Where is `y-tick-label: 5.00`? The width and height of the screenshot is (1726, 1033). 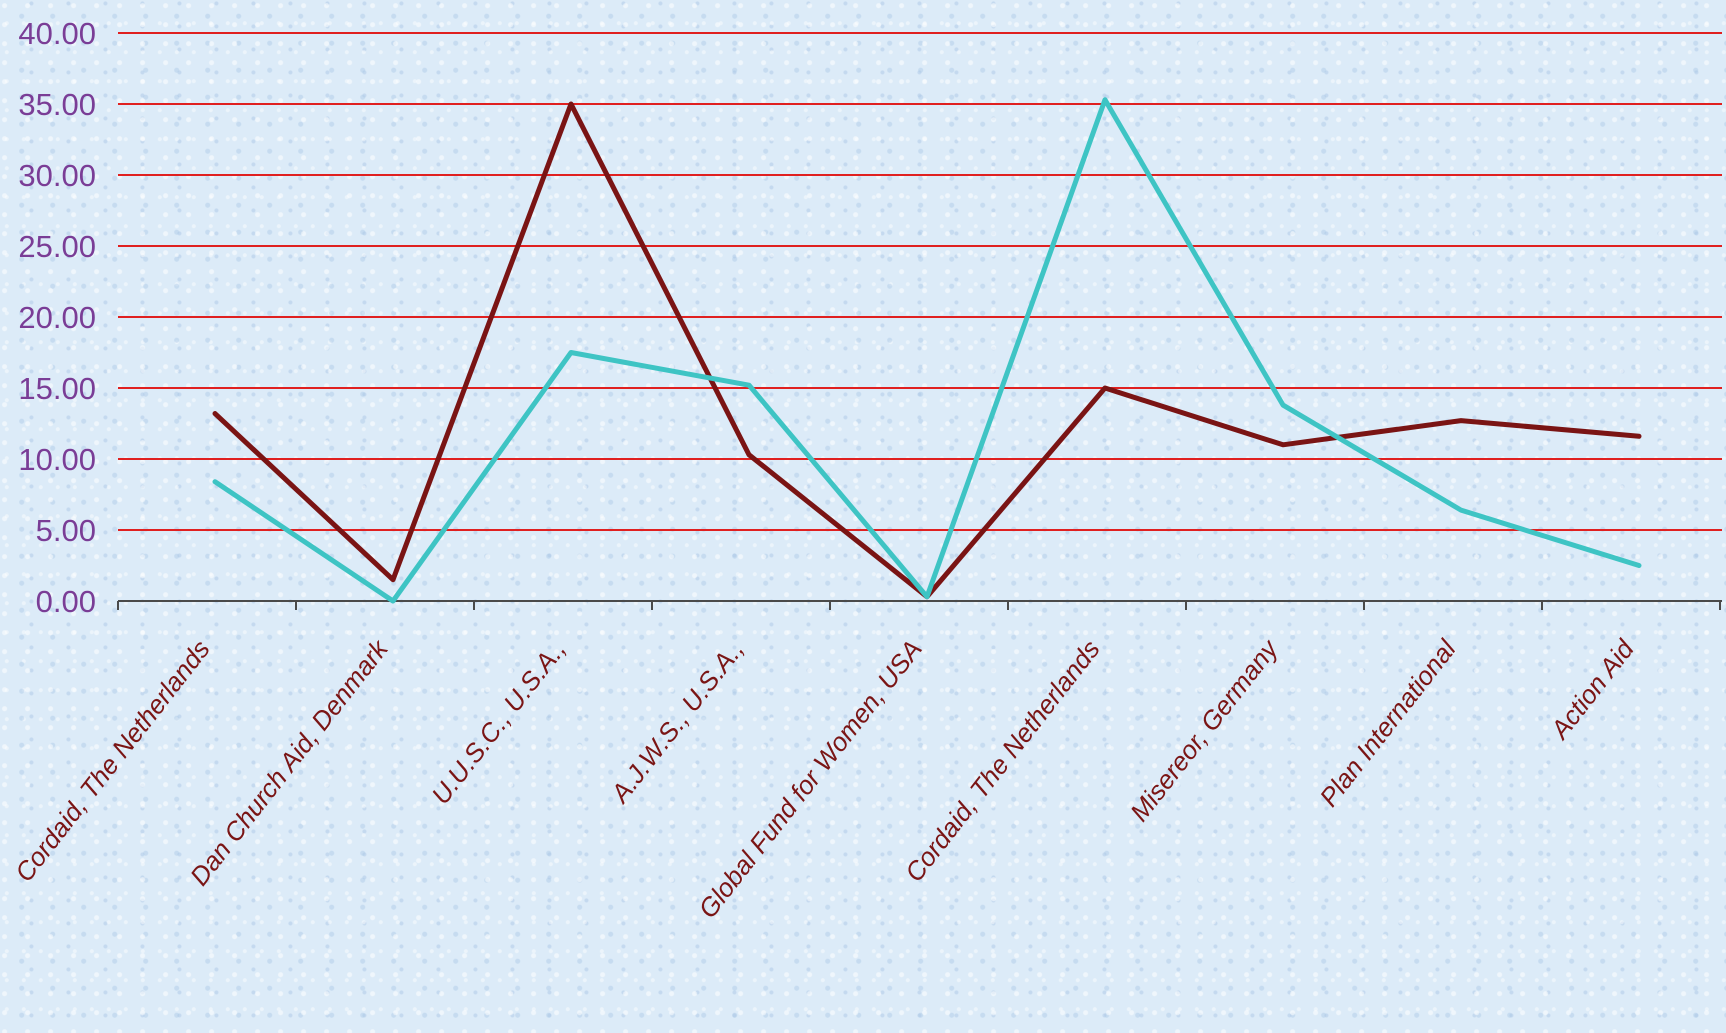 y-tick-label: 5.00 is located at coordinates (66, 530).